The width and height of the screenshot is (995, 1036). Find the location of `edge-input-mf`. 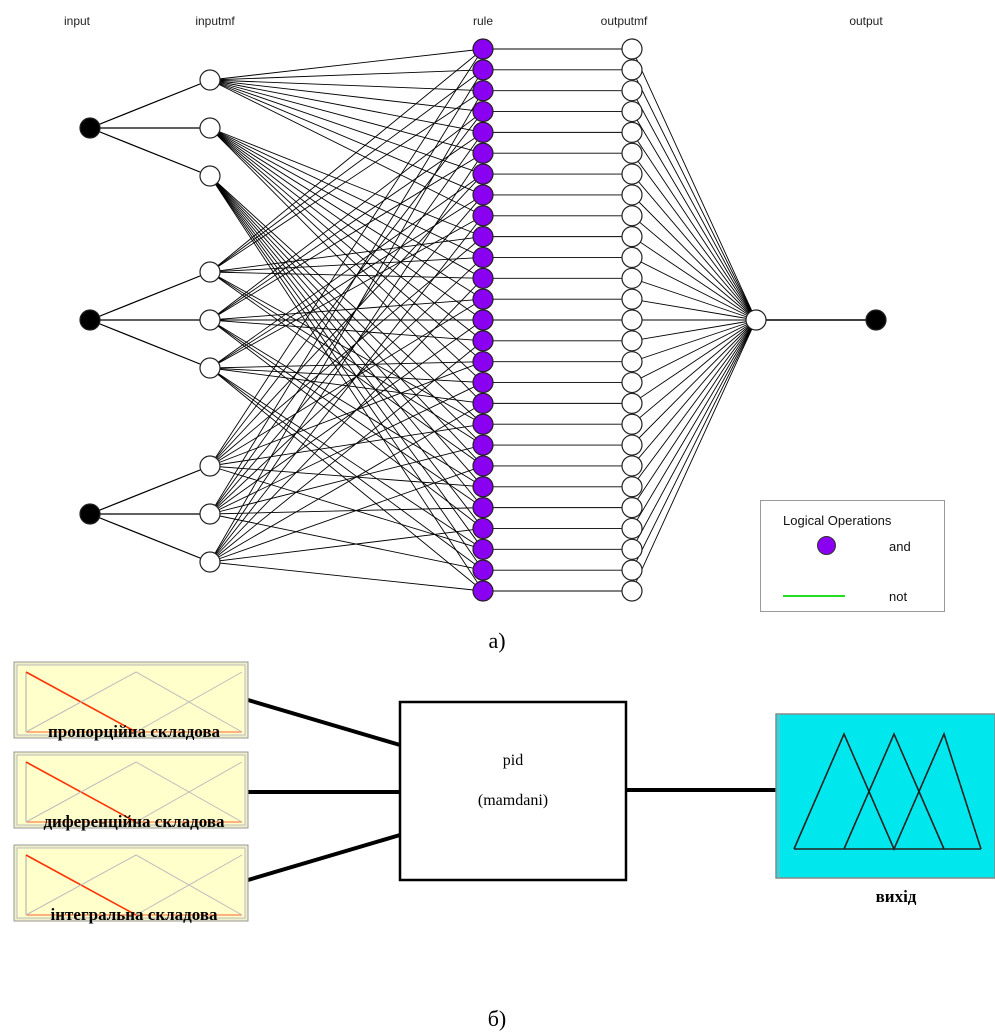

edge-input-mf is located at coordinates (150, 296).